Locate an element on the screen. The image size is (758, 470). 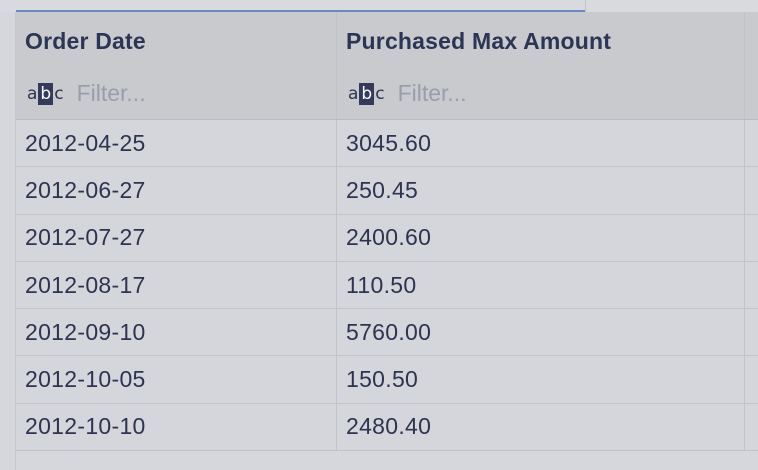
table-row: 2012-07-27 2400.60 is located at coordinates (387, 238).